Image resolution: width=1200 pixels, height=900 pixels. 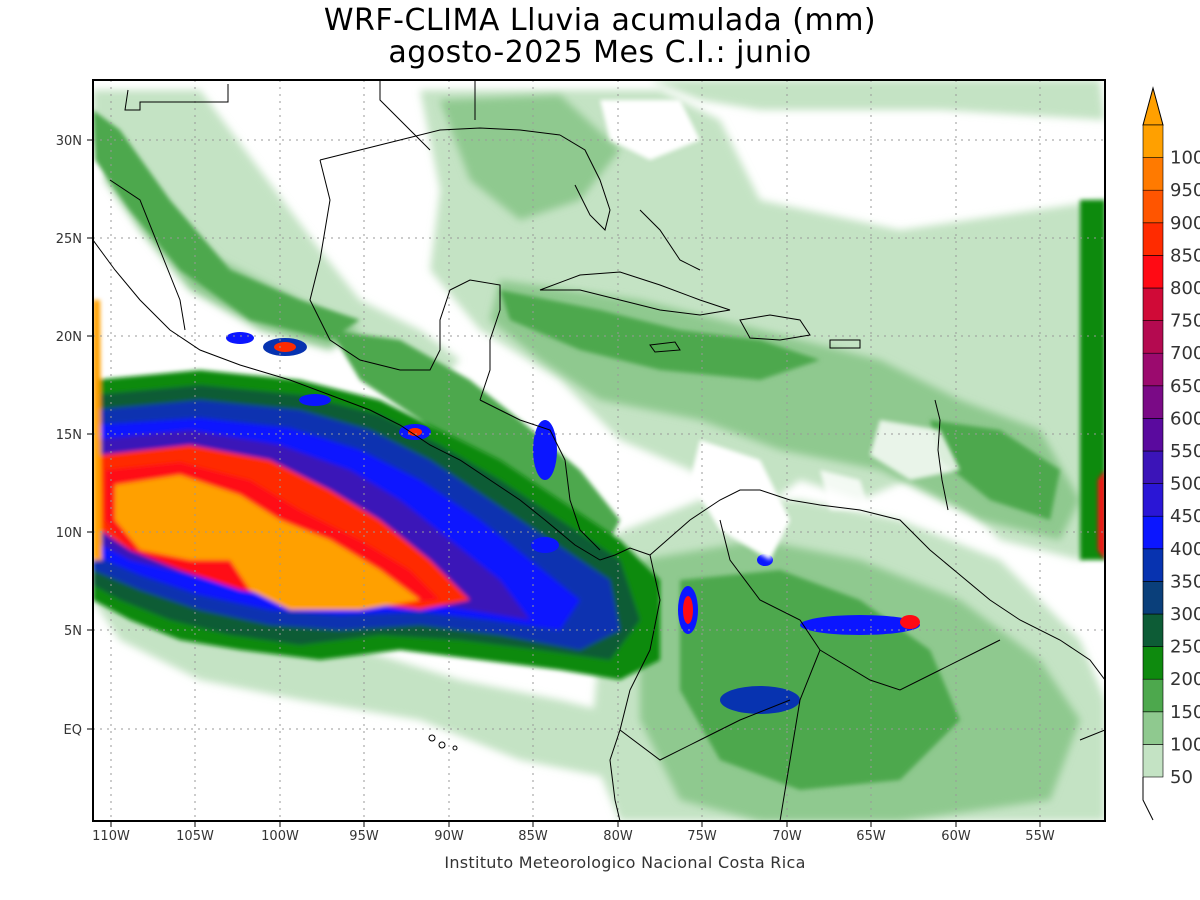 What do you see at coordinates (69, 141) in the screenshot?
I see `lat-tick-label: 30N` at bounding box center [69, 141].